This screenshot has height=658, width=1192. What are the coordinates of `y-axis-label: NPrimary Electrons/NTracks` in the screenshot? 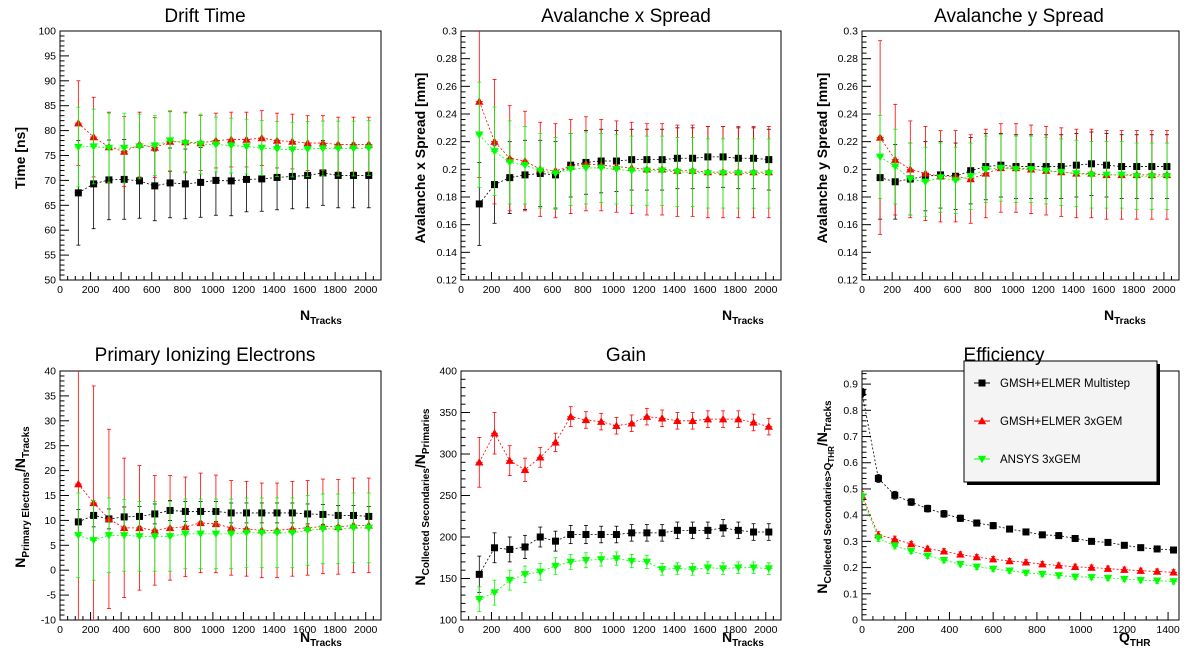 It's located at (22, 497).